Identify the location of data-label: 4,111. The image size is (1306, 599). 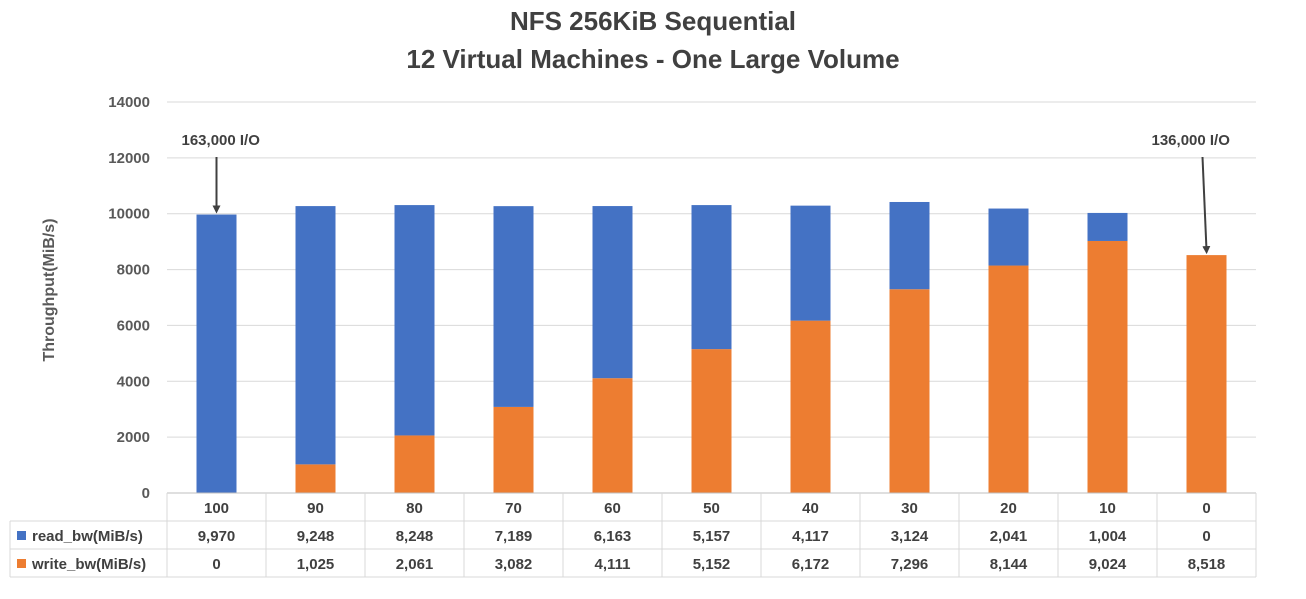
(613, 564).